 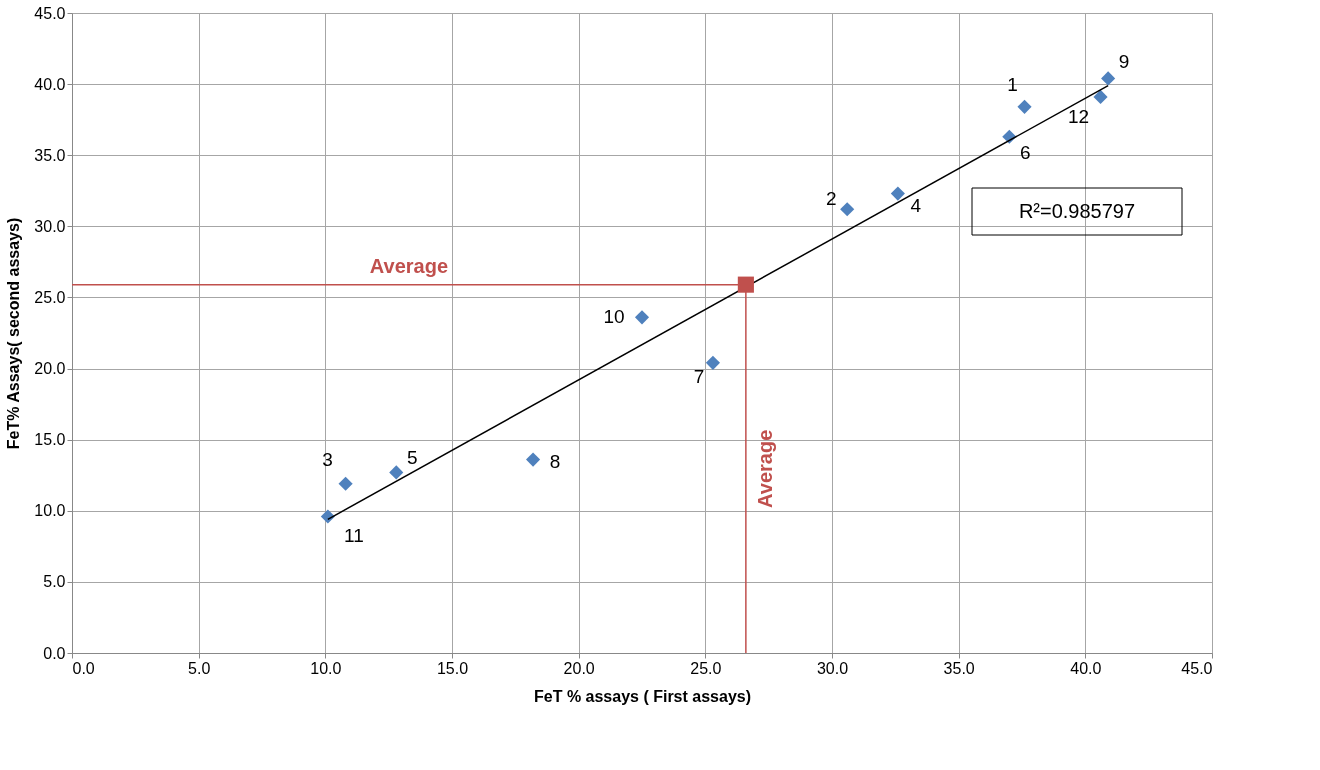 I want to click on annotation: 3, so click(x=327, y=459).